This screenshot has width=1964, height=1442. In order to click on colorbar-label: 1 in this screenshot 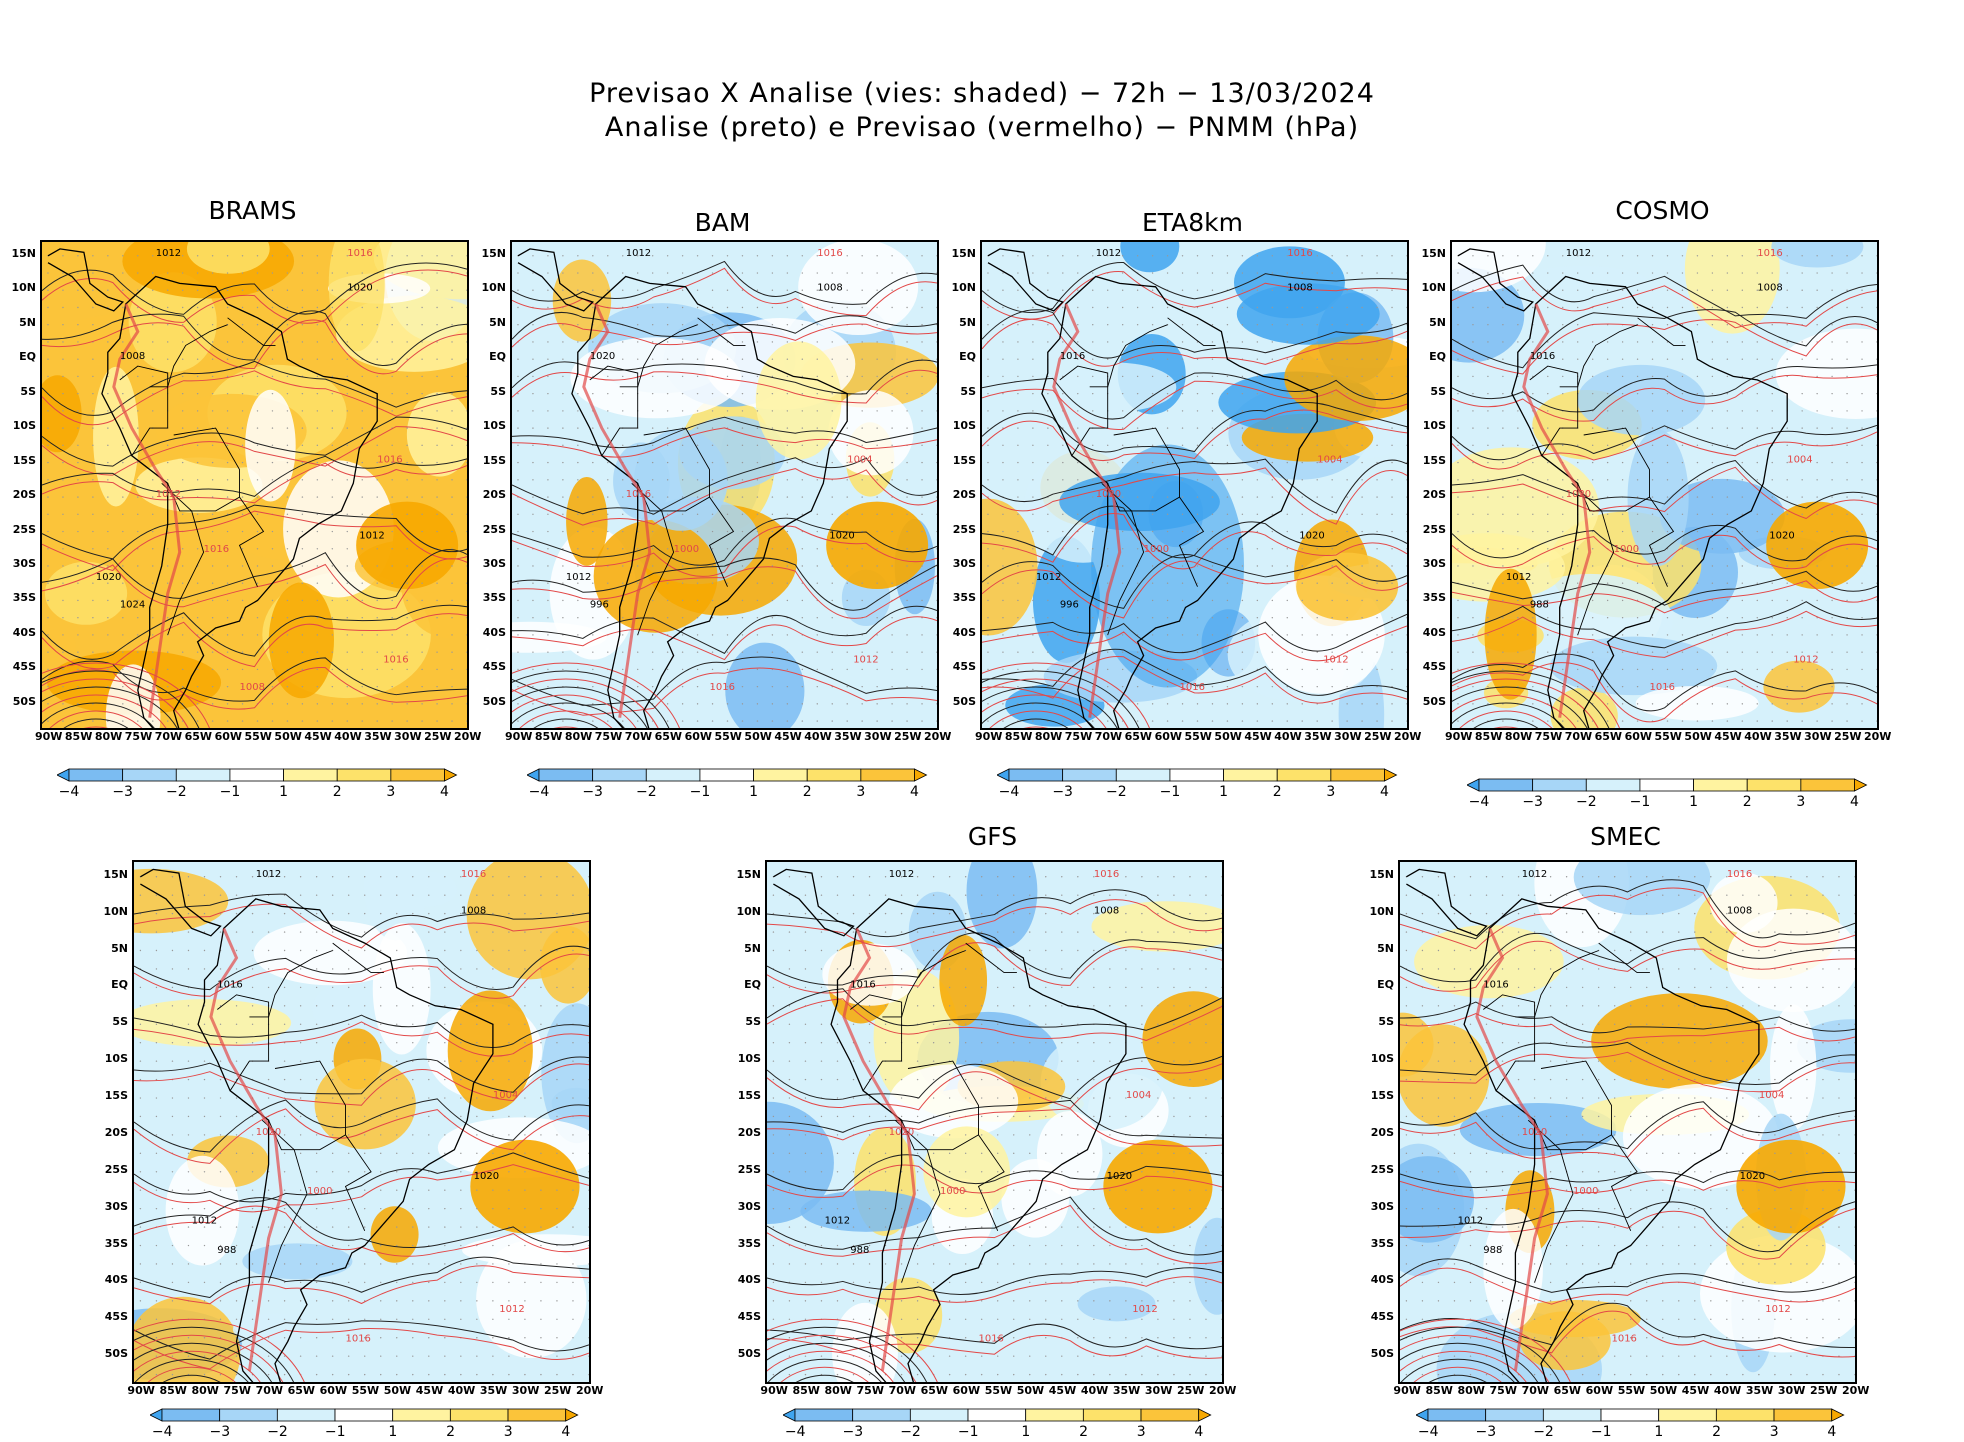, I will do `click(1693, 802)`.